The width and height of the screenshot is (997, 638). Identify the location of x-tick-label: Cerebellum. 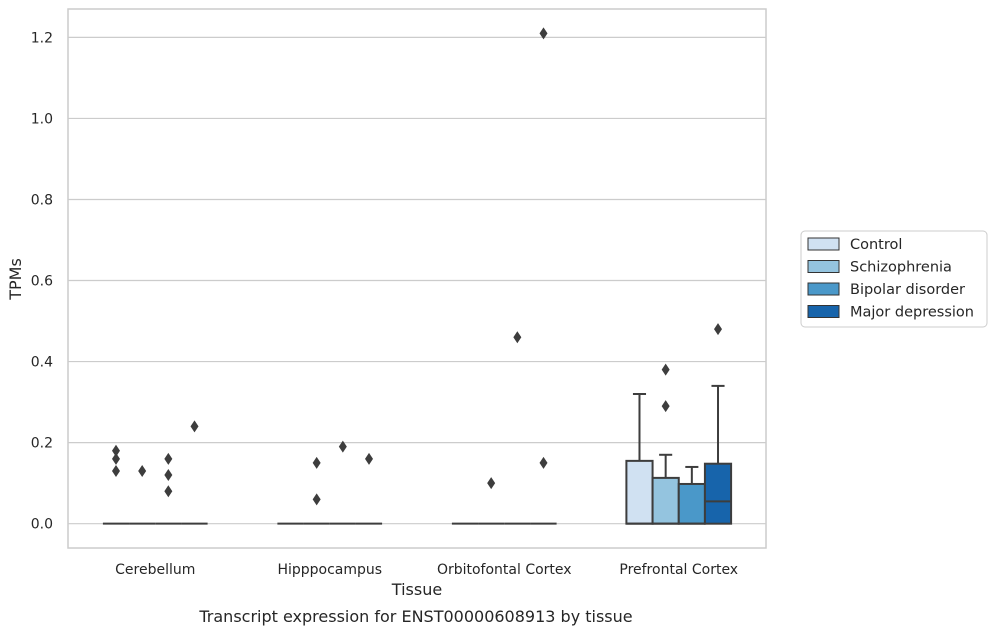
(155, 570).